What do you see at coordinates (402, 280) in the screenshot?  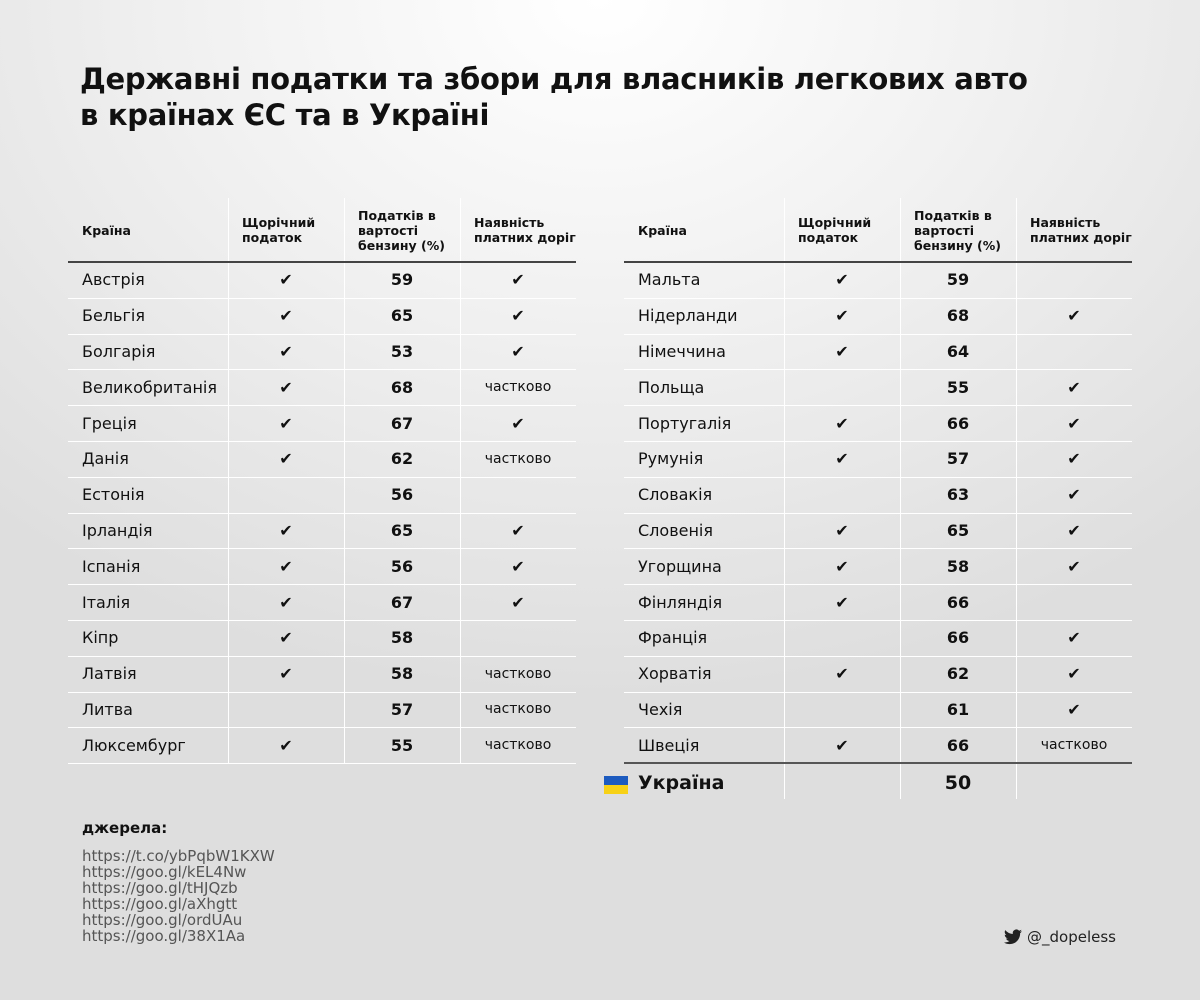 I see `table-cell: 59` at bounding box center [402, 280].